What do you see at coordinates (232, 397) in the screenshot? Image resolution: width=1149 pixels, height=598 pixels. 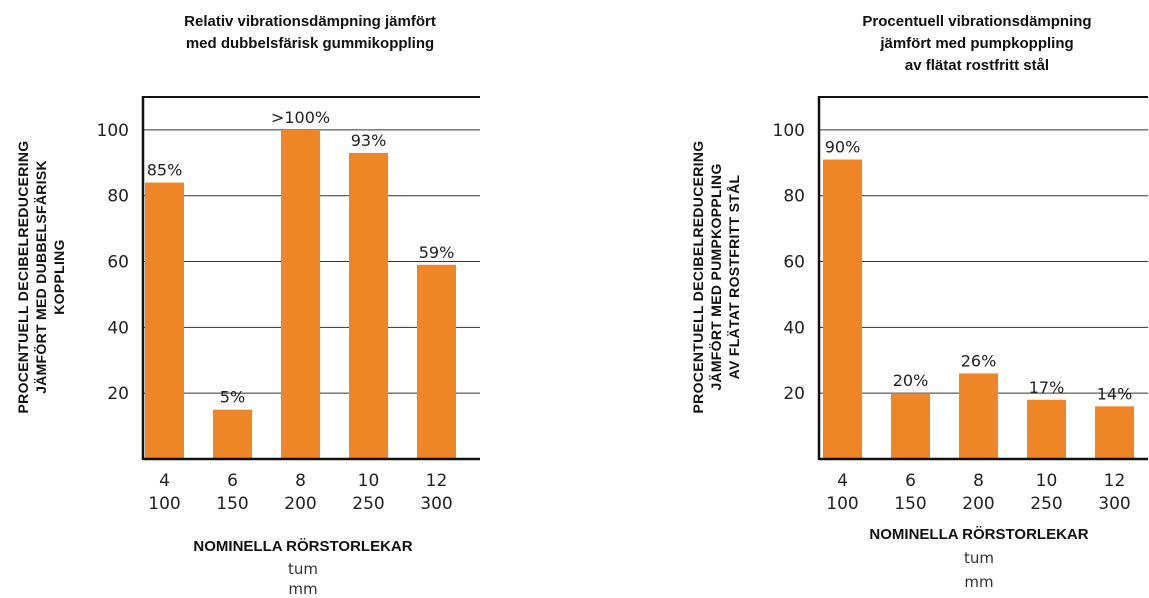 I see `data-label: 5%` at bounding box center [232, 397].